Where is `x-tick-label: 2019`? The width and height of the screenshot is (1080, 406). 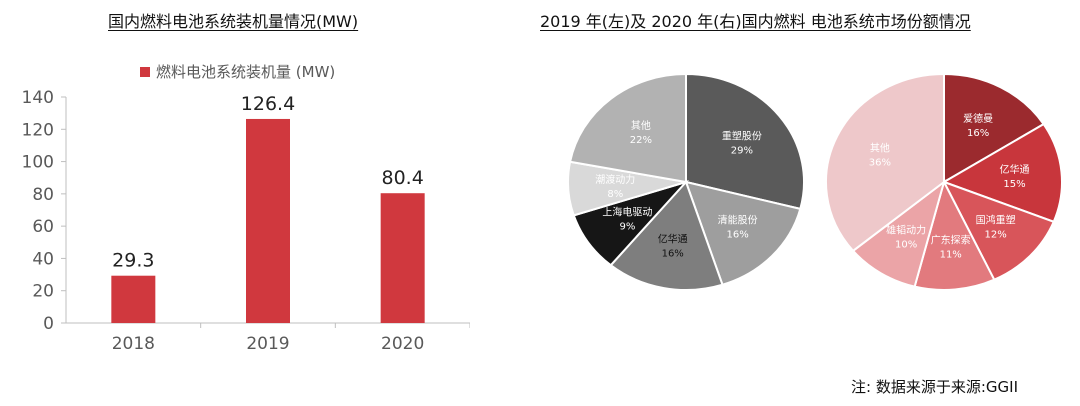 x-tick-label: 2019 is located at coordinates (267, 344).